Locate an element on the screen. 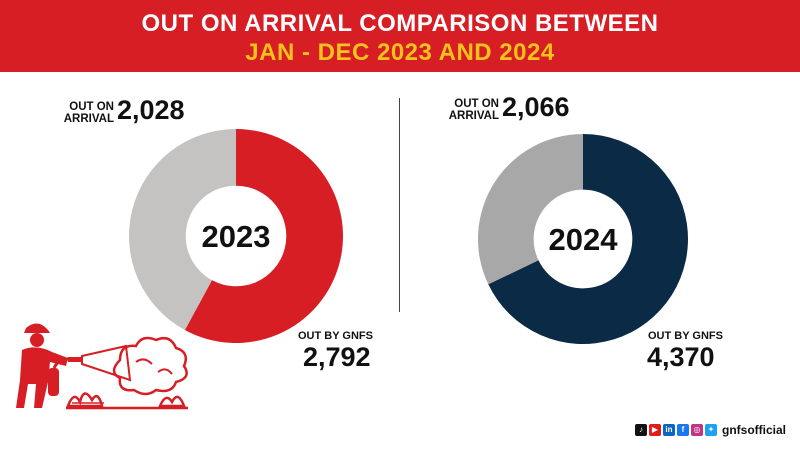 Image resolution: width=800 pixels, height=450 pixels. linkedin-icon: in is located at coordinates (668, 430).